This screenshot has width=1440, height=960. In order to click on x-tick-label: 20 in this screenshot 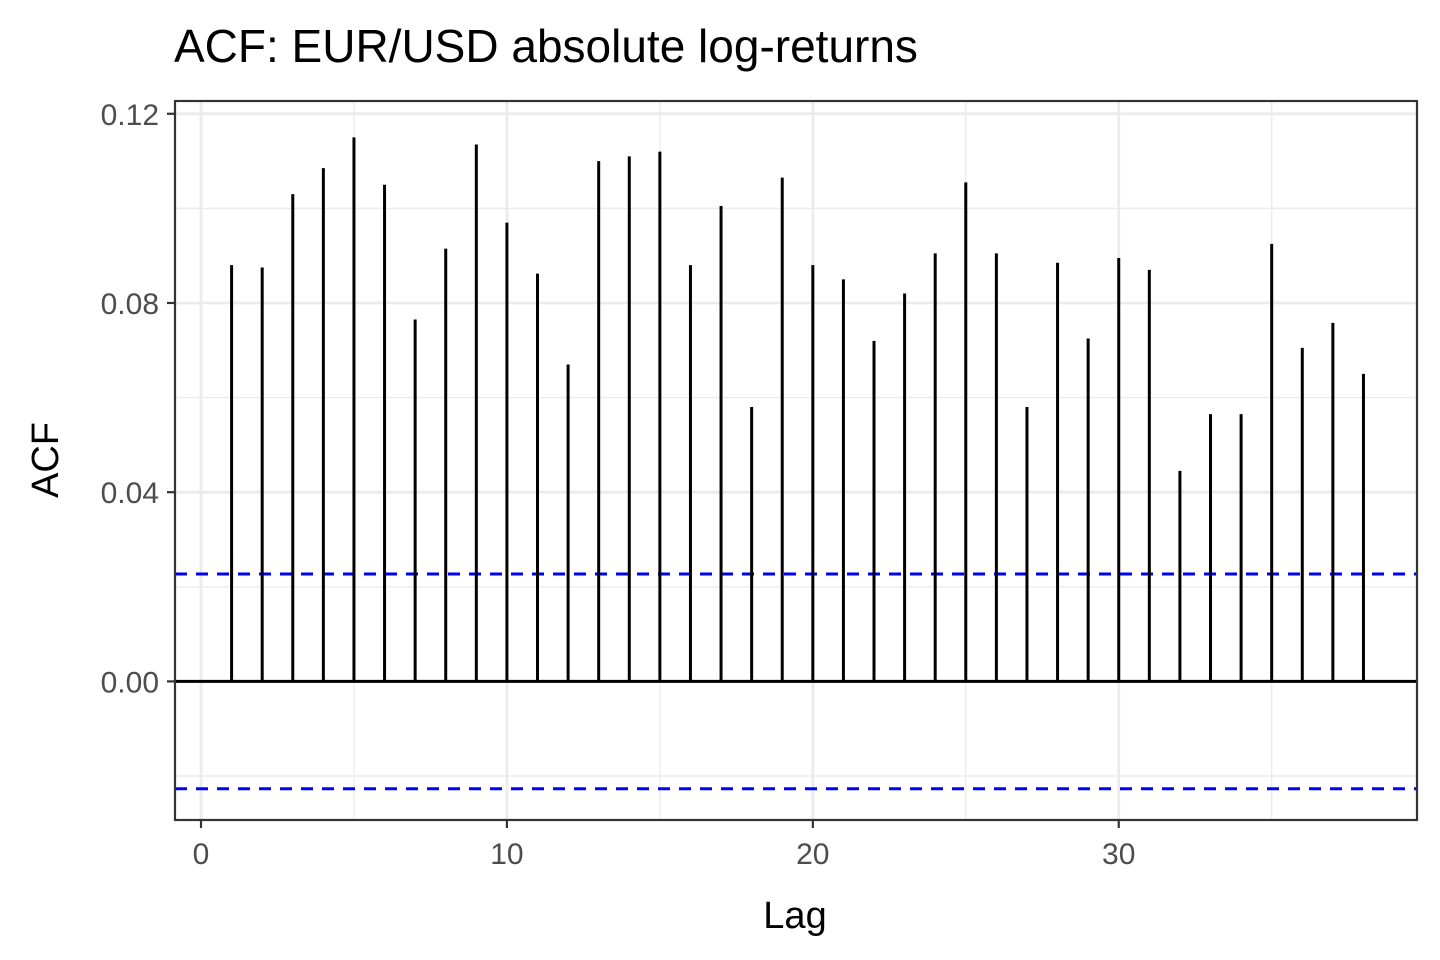, I will do `click(812, 854)`.